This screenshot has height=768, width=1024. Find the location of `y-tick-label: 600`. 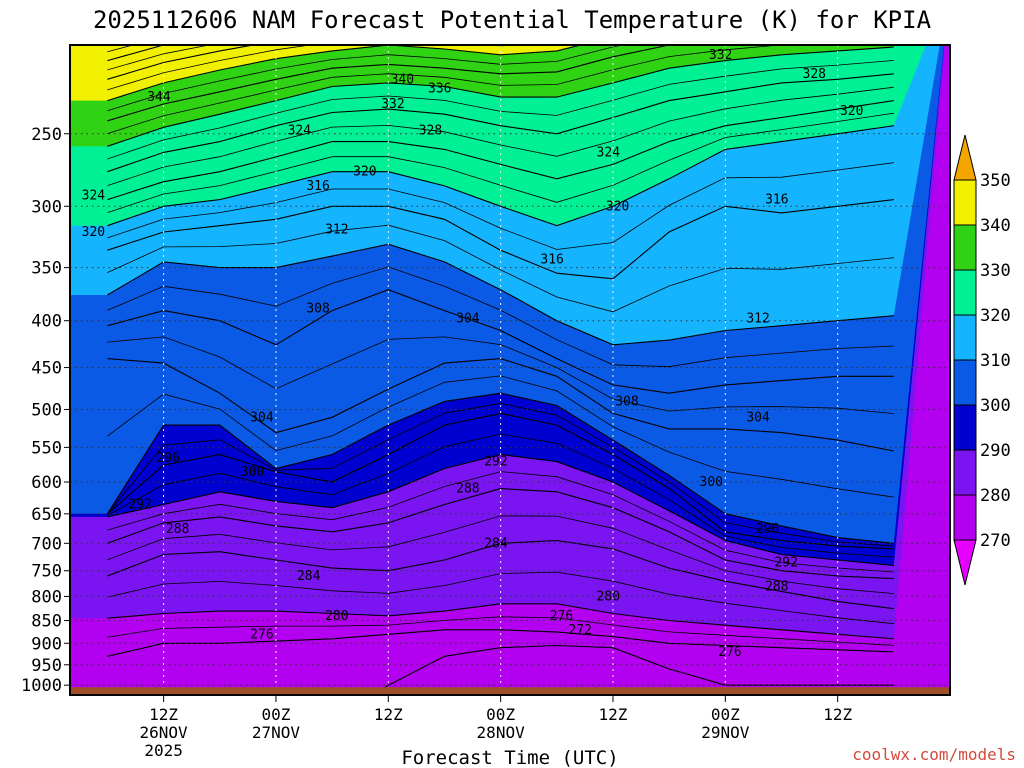

y-tick-label: 600 is located at coordinates (46, 483).